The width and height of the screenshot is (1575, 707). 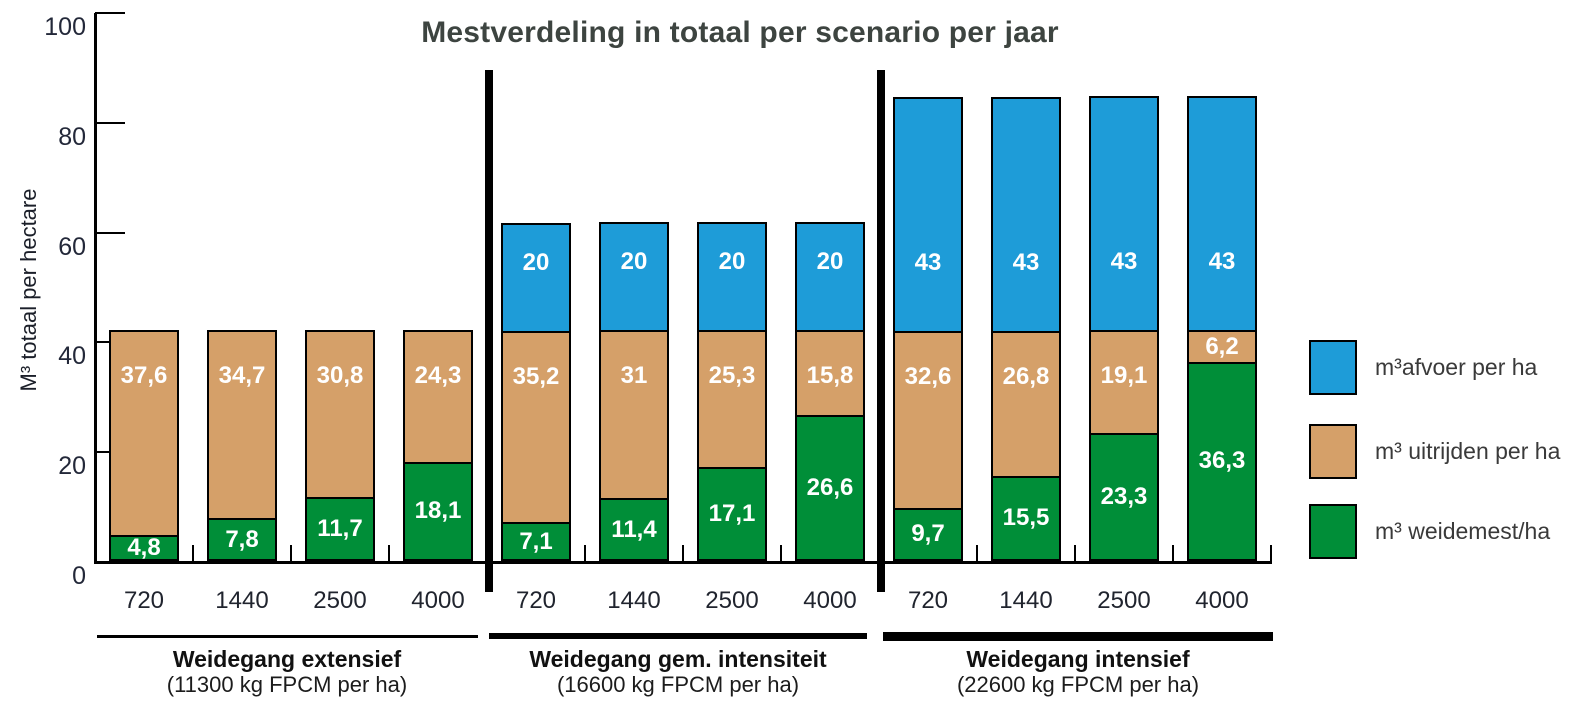 I want to click on bar-segment-label: 4,8, so click(x=144, y=547).